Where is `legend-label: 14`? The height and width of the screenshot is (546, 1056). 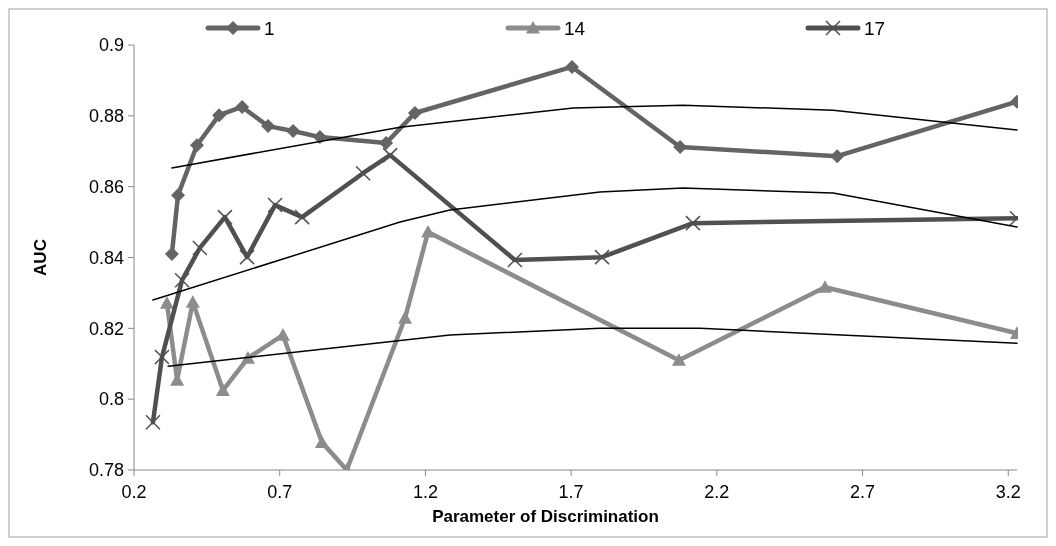 legend-label: 14 is located at coordinates (575, 28).